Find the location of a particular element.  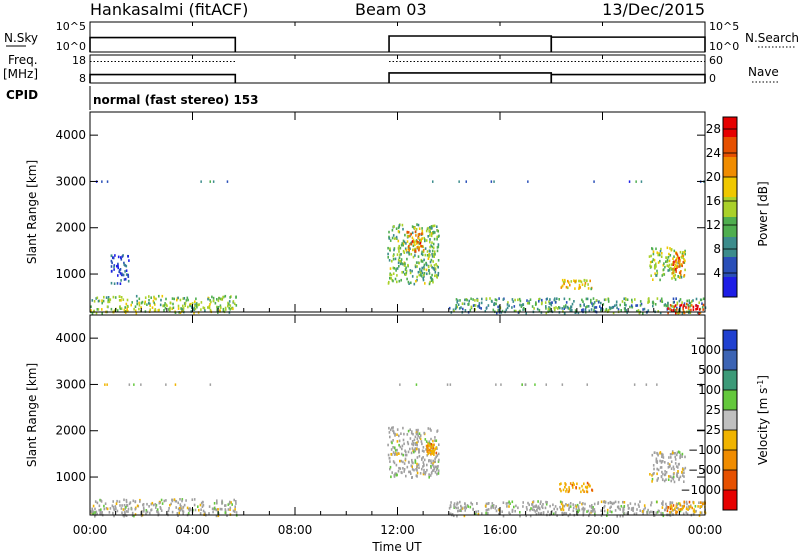

power-colorbar-tick-label: 8 is located at coordinates (717, 249).